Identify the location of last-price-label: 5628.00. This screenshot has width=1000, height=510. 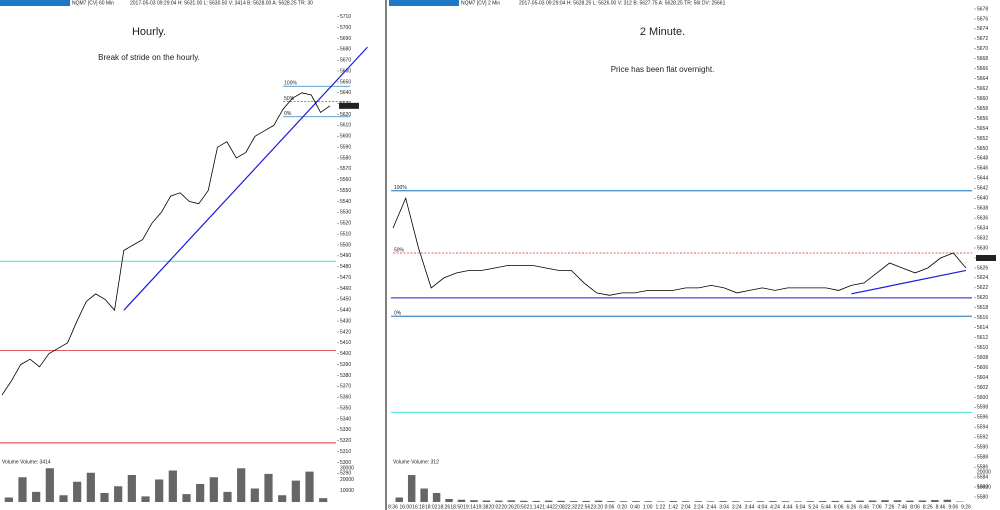
(986, 258).